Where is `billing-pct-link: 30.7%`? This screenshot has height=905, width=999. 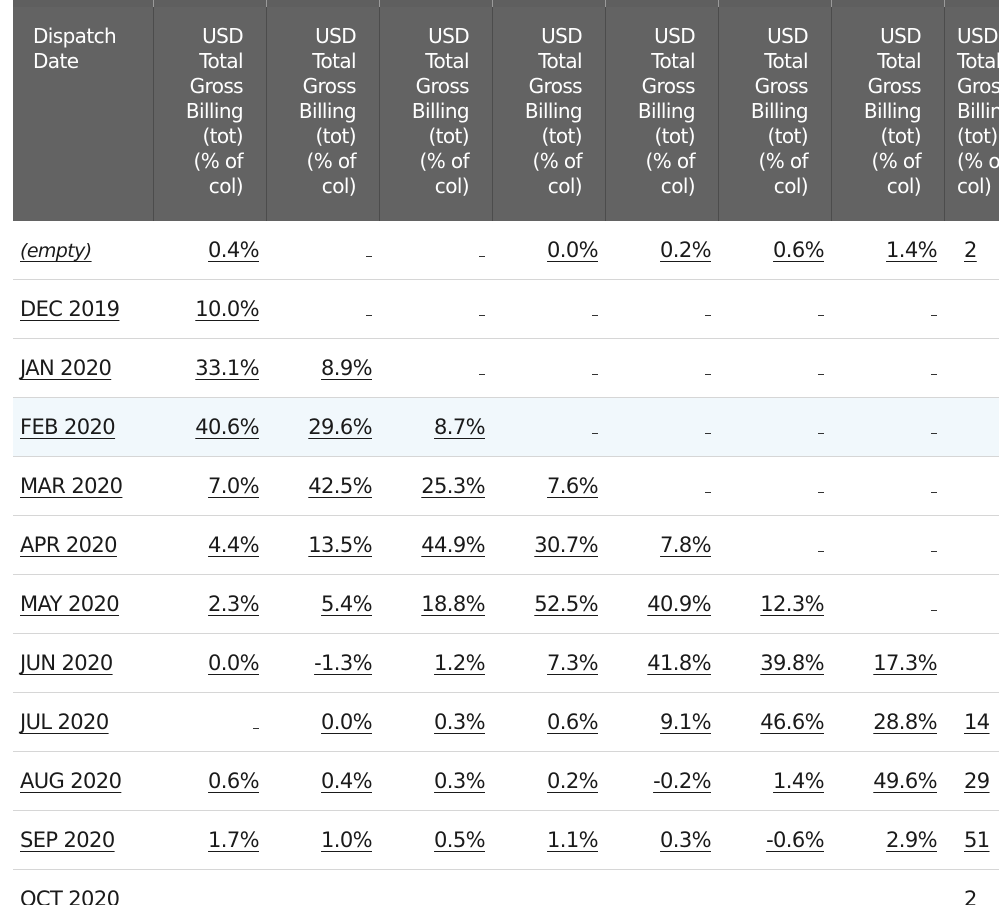 billing-pct-link: 30.7% is located at coordinates (566, 545).